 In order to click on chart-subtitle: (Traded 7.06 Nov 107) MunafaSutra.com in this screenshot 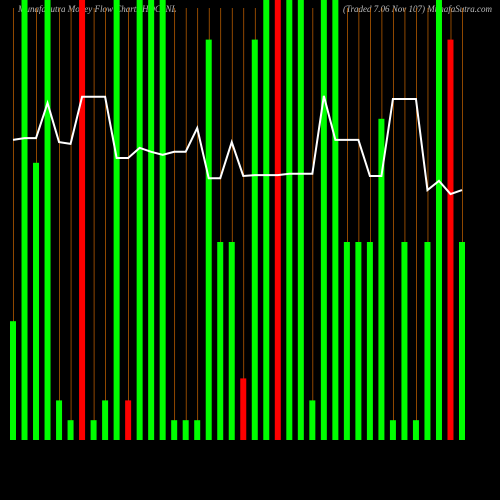, I will do `click(417, 9)`.